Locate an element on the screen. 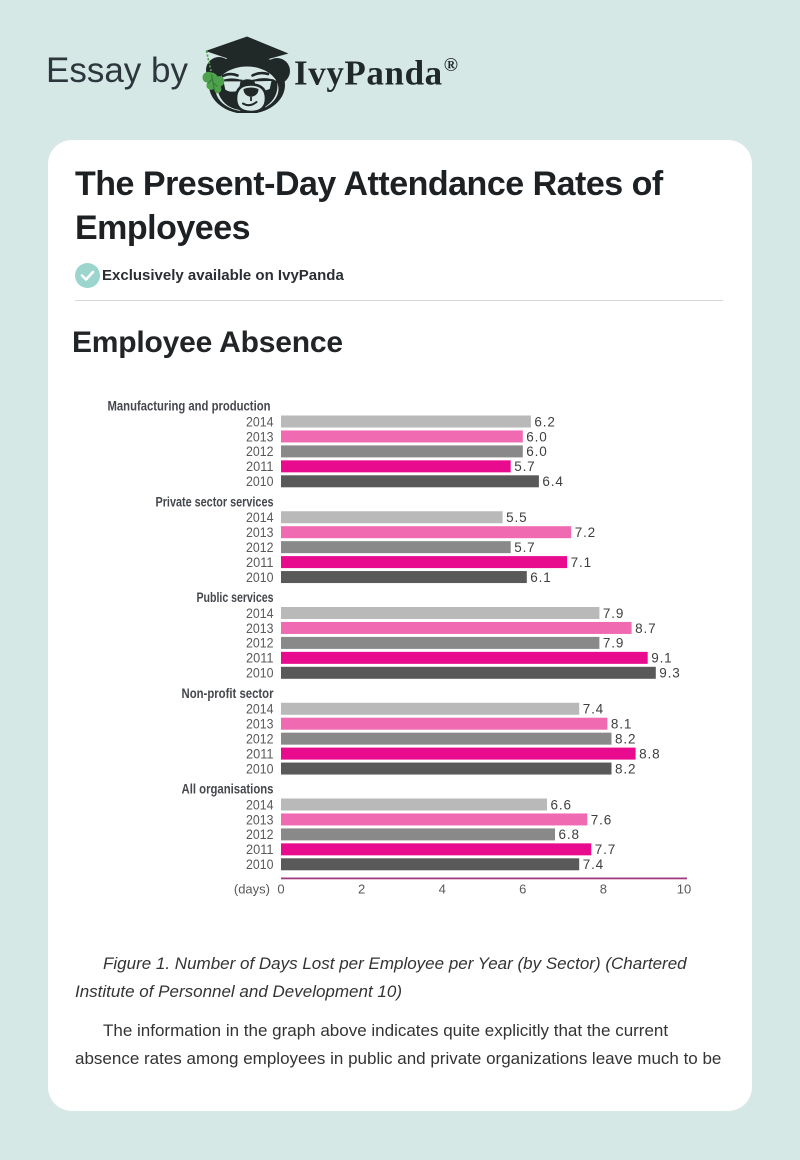  svg-text: 6.2 is located at coordinates (544, 421).